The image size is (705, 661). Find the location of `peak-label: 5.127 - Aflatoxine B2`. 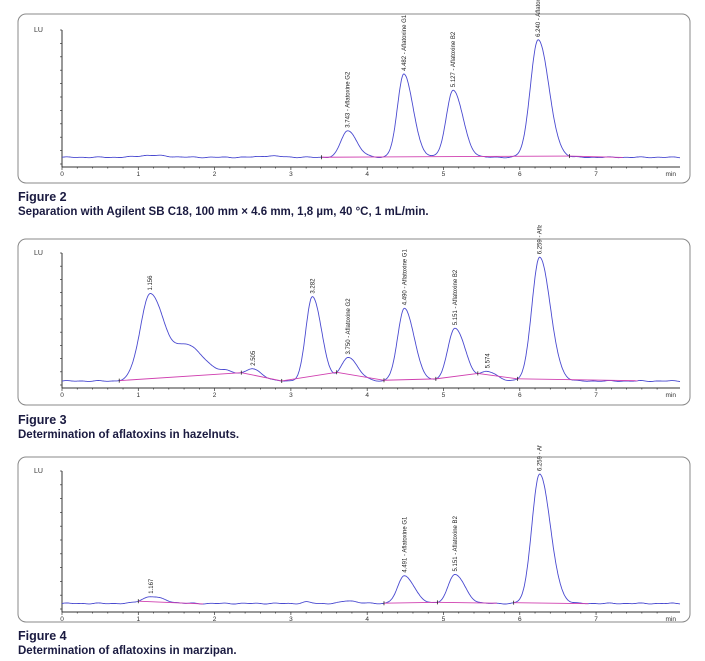

peak-label: 5.127 - Aflatoxine B2 is located at coordinates (454, 59).